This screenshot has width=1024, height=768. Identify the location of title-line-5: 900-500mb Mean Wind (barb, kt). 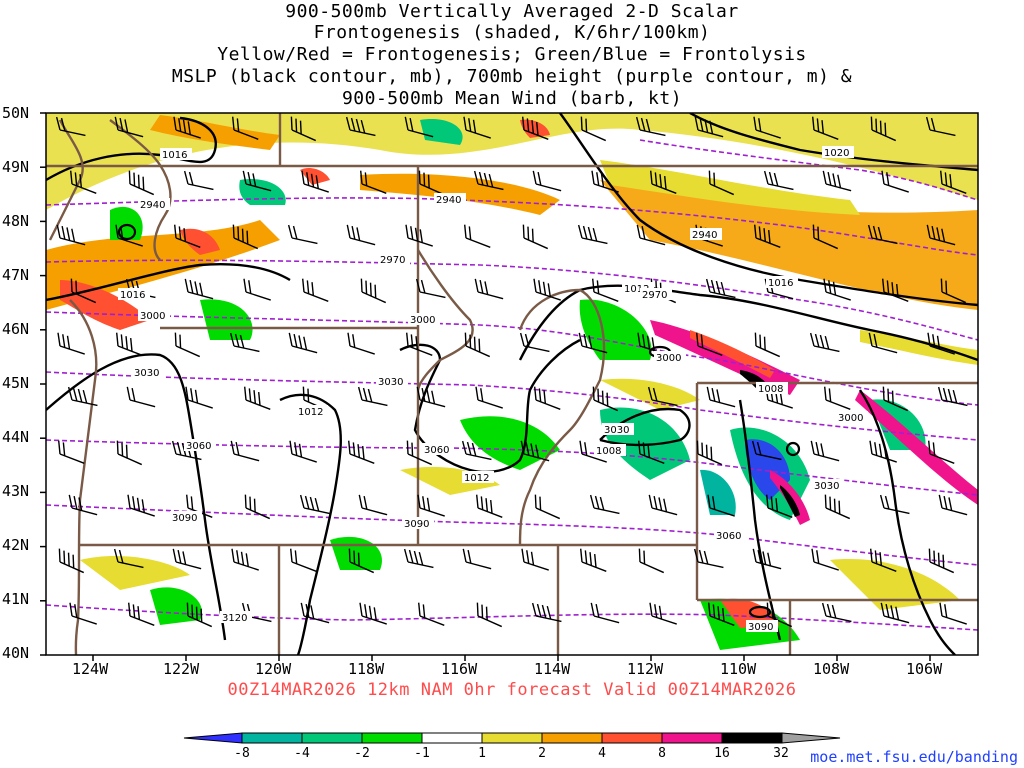
(512, 98).